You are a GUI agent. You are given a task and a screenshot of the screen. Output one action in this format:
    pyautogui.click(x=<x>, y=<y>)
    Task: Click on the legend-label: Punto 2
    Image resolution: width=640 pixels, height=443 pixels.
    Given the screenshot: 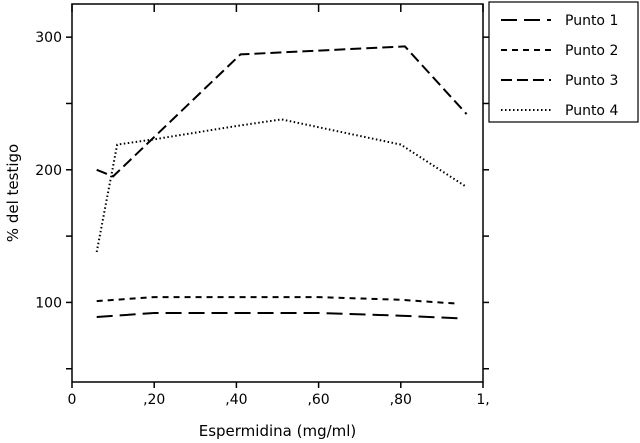 What is the action you would take?
    pyautogui.click(x=591, y=51)
    